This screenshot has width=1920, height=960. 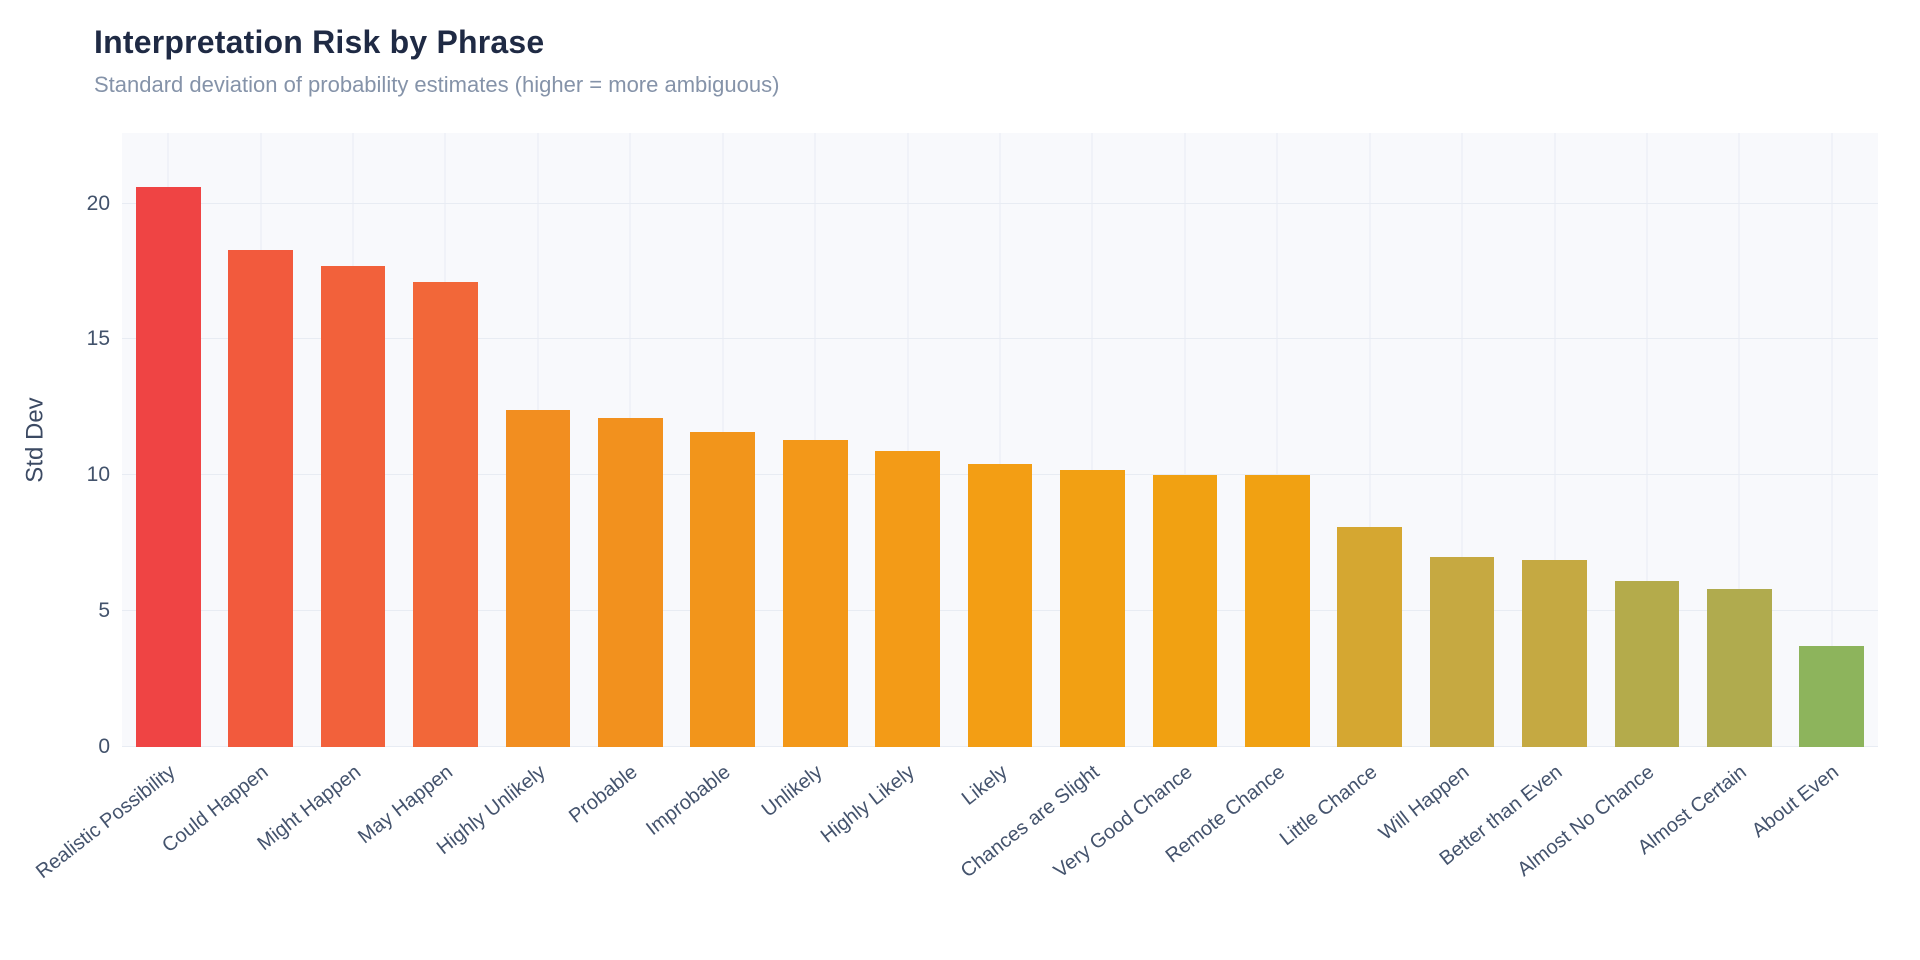 I want to click on bar-remote-chance, so click(x=1277, y=611).